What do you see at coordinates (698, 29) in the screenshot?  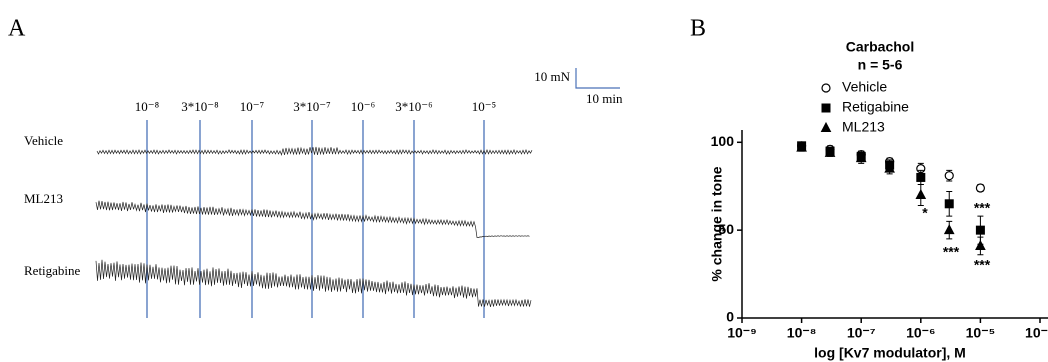 I see `panel-label: B` at bounding box center [698, 29].